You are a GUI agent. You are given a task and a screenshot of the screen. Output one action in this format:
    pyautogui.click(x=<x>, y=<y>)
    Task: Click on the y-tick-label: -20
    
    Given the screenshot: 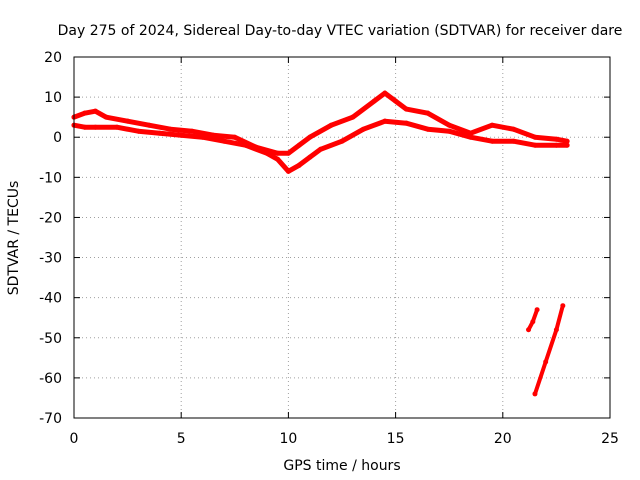 What is the action you would take?
    pyautogui.click(x=50, y=218)
    